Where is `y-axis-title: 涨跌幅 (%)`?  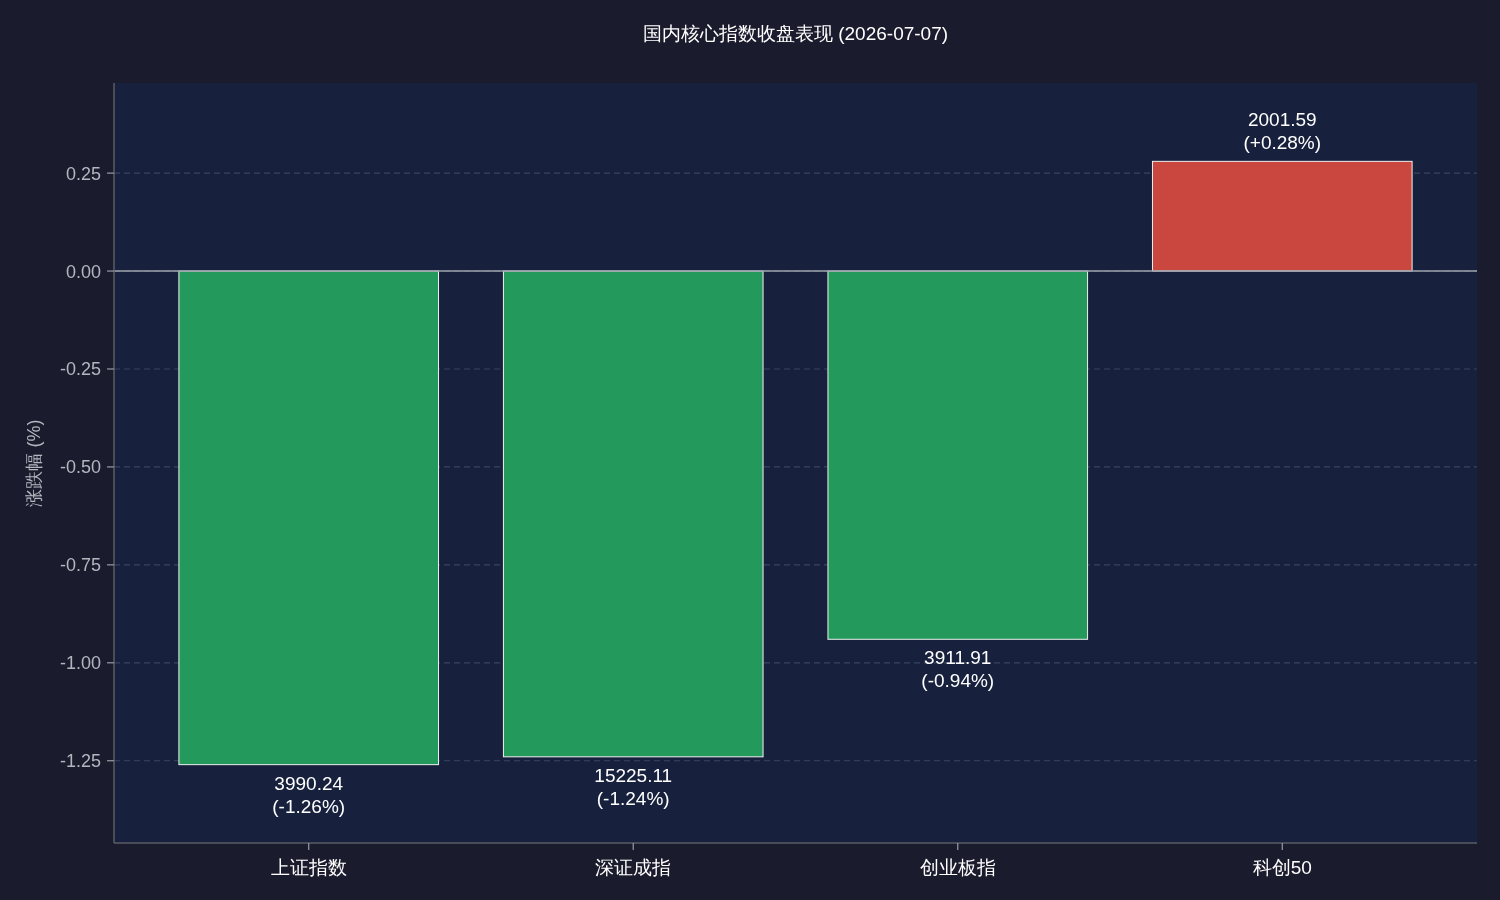
y-axis-title: 涨跌幅 (%) is located at coordinates (34, 463).